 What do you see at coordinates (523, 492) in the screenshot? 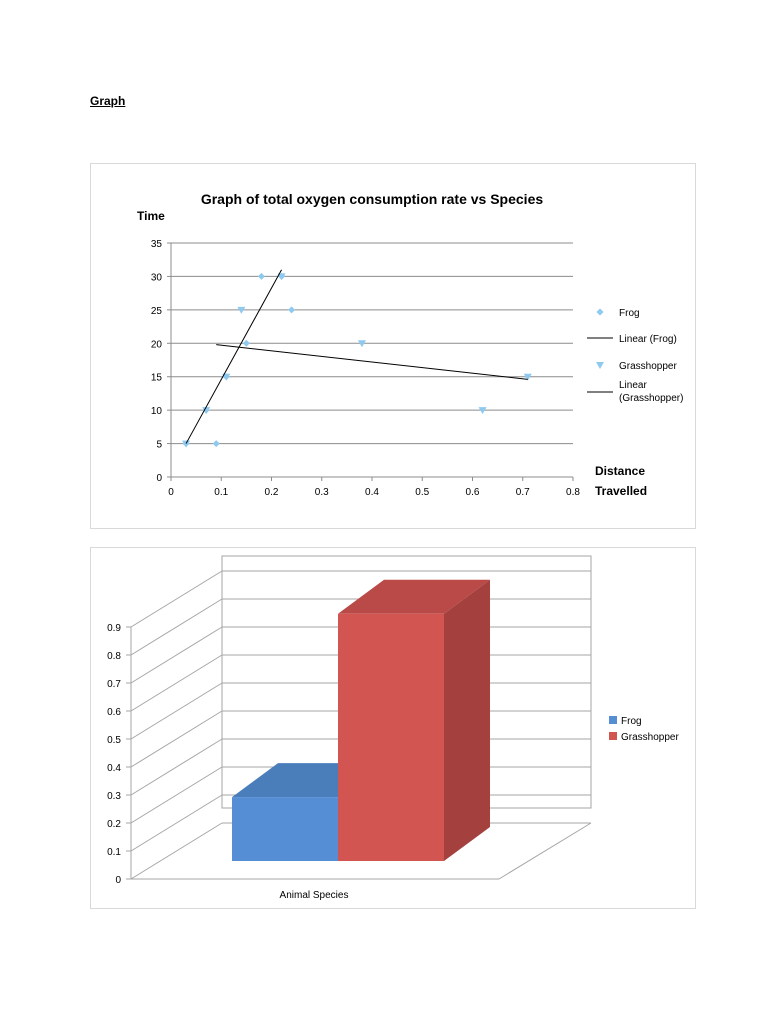
I see `x-tick-label: 0.7` at bounding box center [523, 492].